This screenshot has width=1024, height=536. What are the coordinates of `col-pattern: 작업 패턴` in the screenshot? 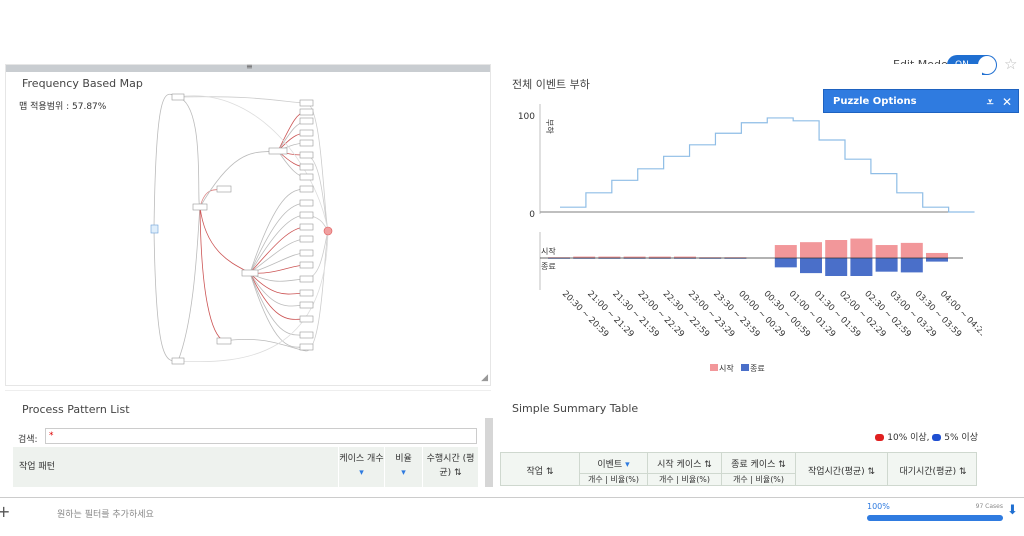 It's located at (37, 467).